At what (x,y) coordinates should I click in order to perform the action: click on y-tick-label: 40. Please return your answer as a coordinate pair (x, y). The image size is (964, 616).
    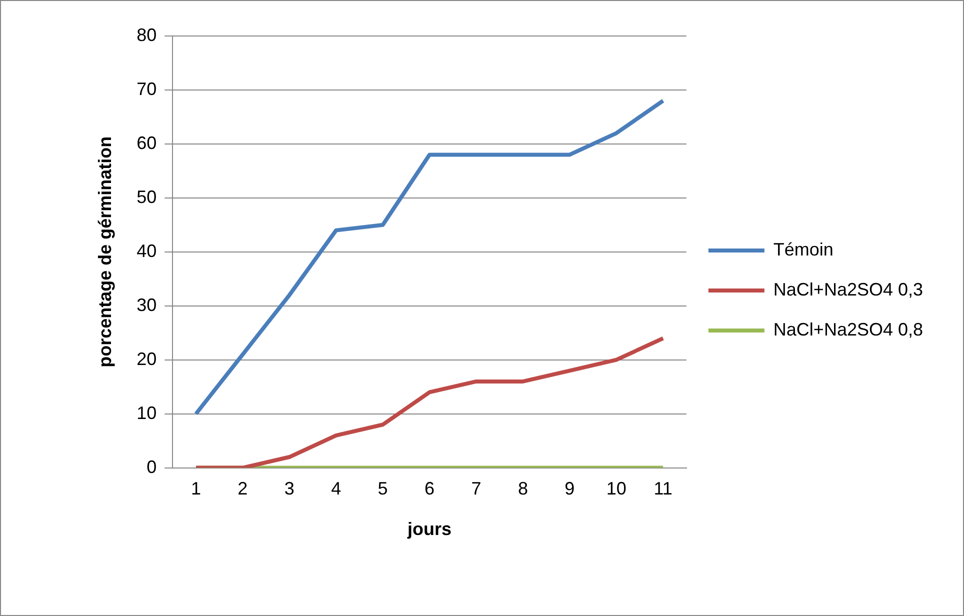
    Looking at the image, I should click on (146, 250).